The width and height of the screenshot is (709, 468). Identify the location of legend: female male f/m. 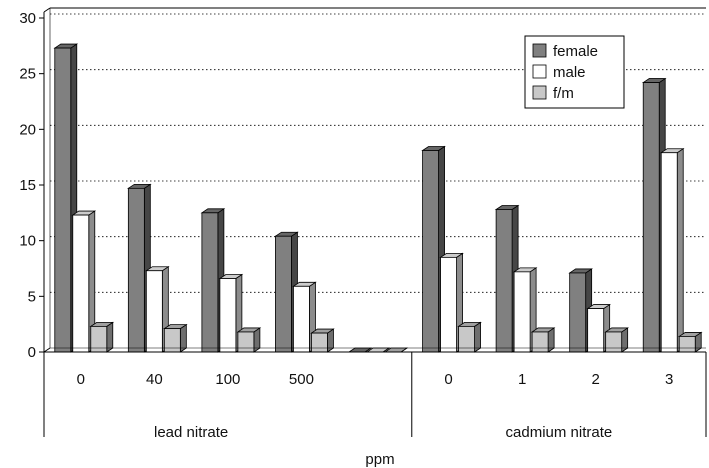
(574, 72).